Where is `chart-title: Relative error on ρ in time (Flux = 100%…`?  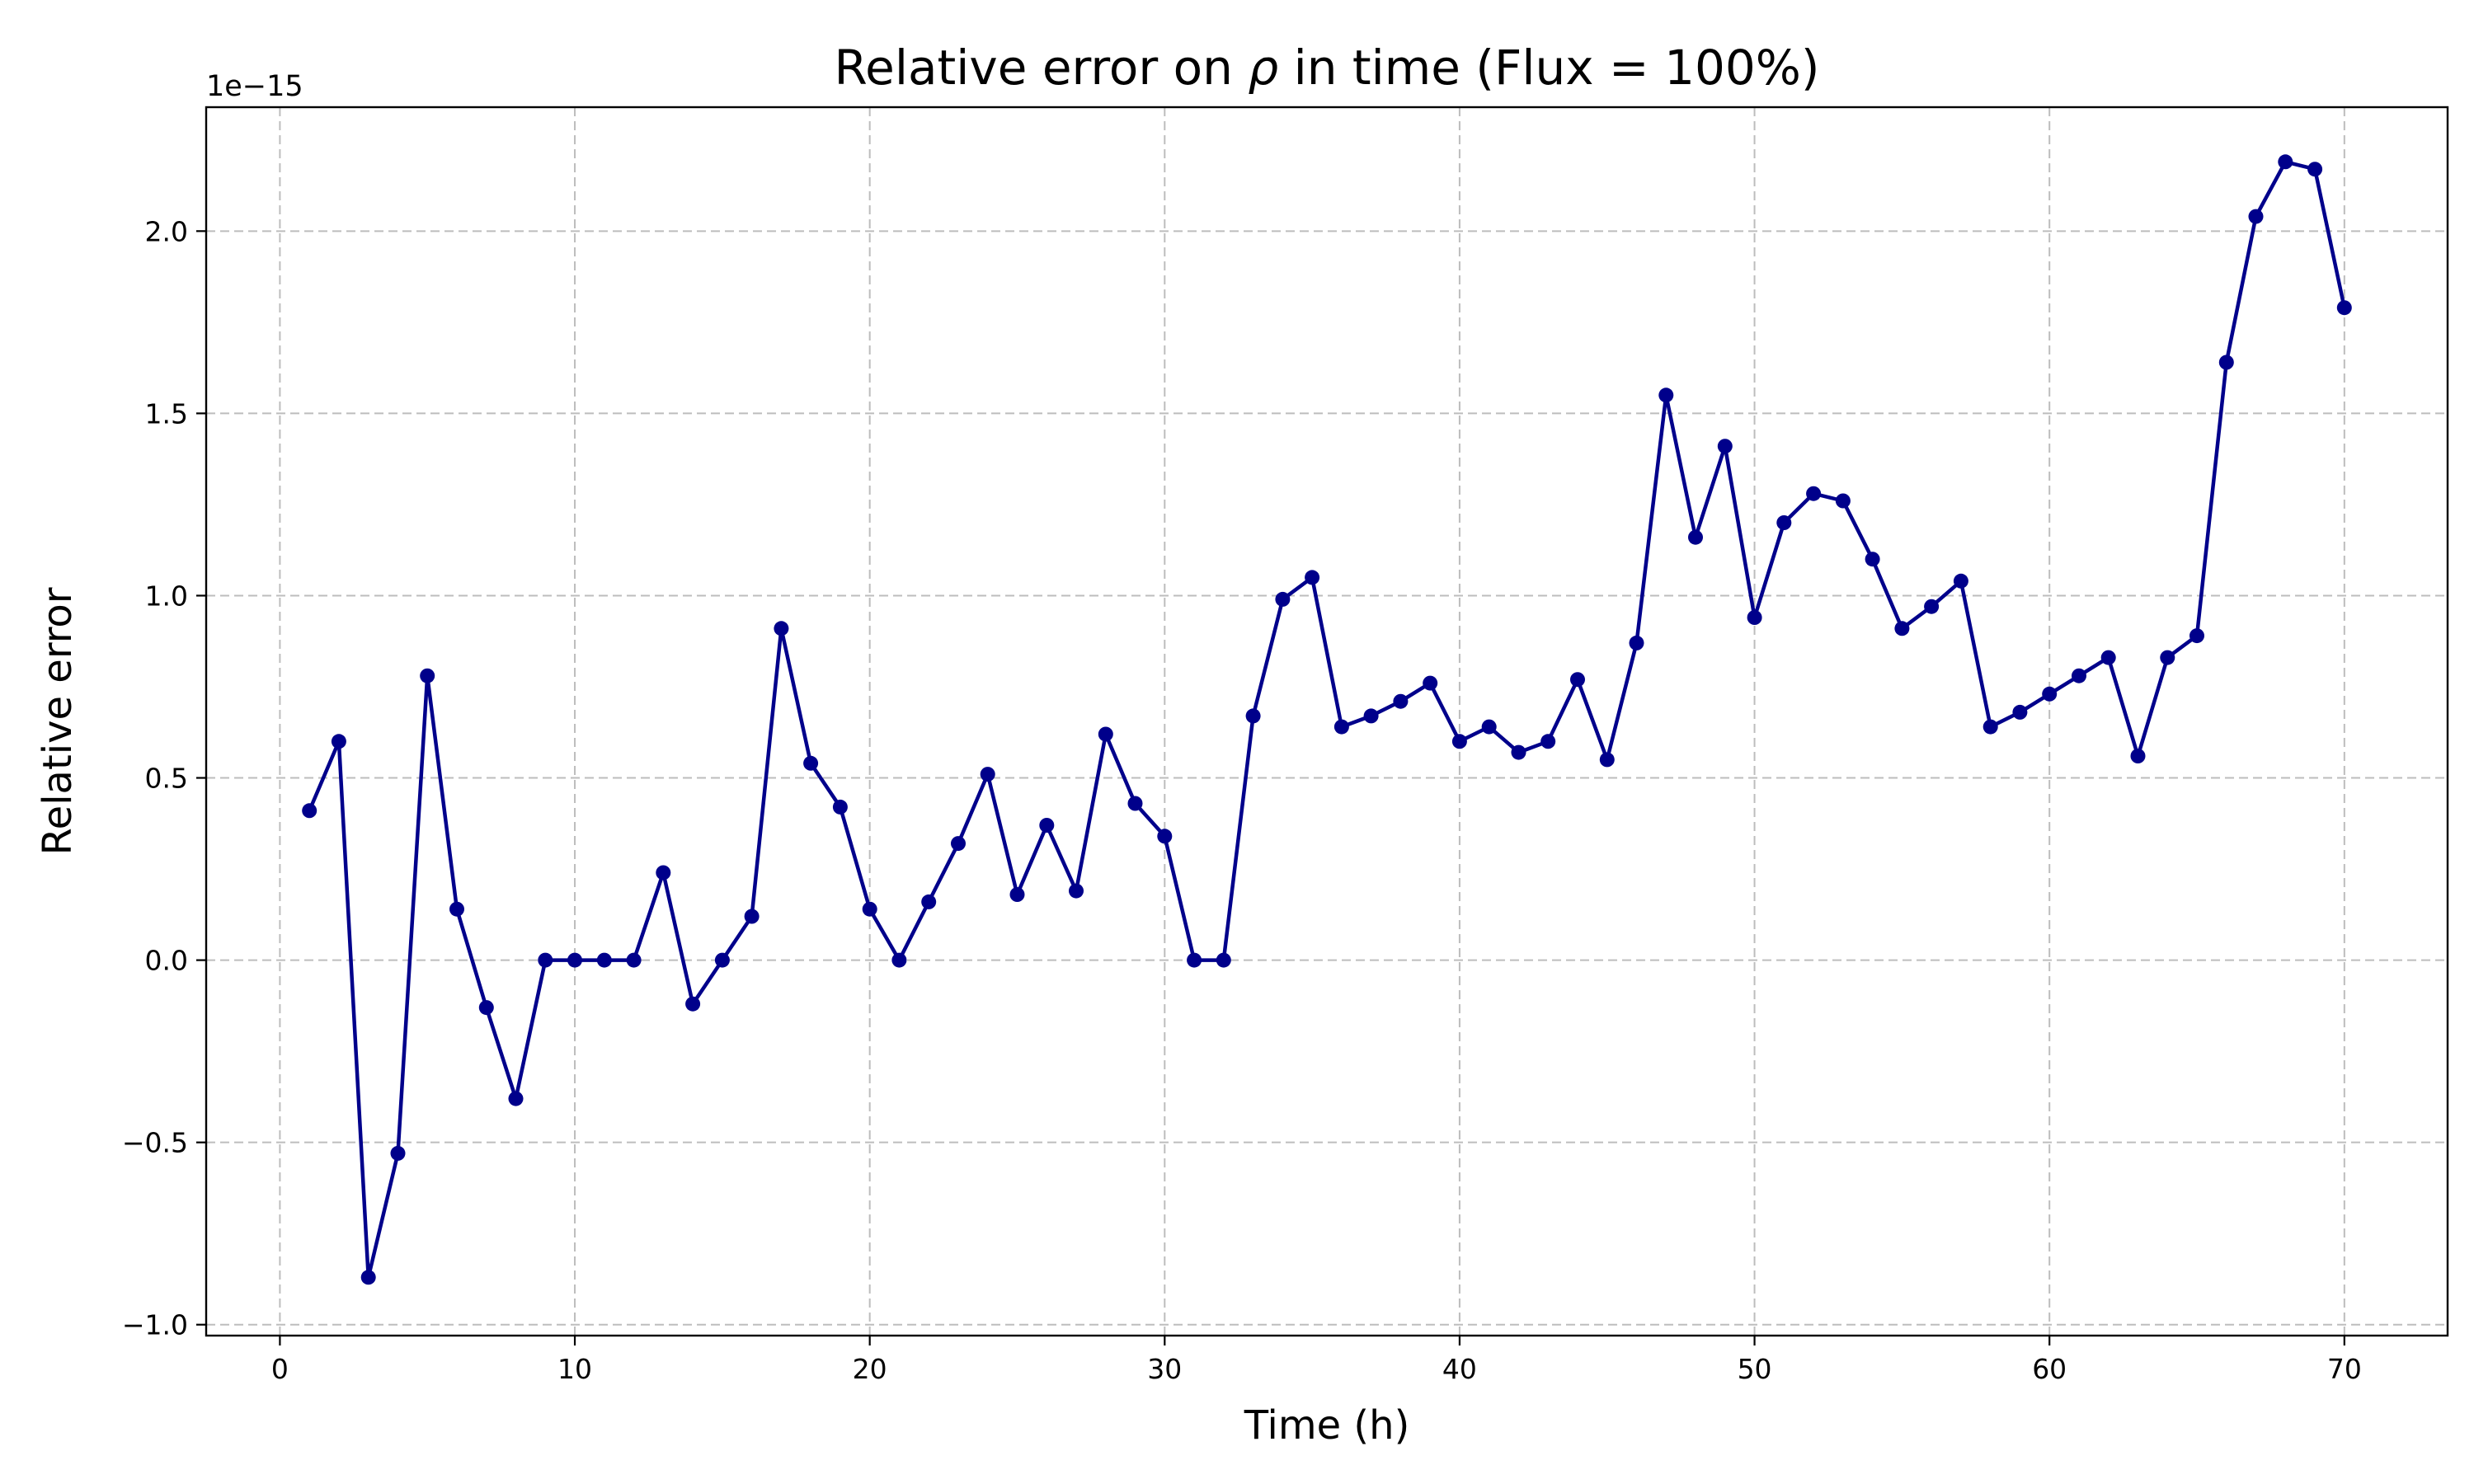 chart-title: Relative error on ρ in time (Flux = 100%… is located at coordinates (1326, 68).